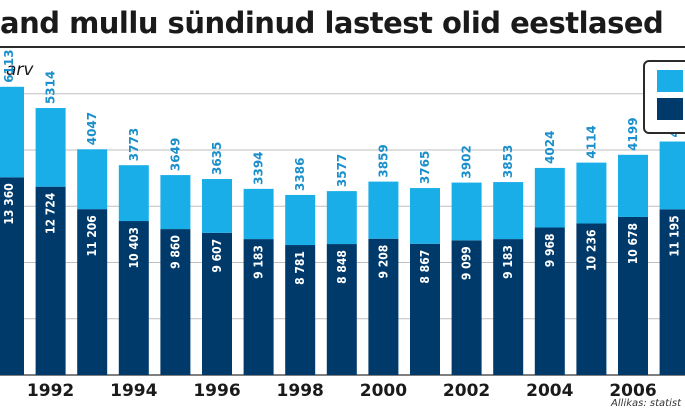 This screenshot has height=410, width=685. Describe the element at coordinates (134, 247) in the screenshot. I see `value-label-lower: 10 403` at that location.